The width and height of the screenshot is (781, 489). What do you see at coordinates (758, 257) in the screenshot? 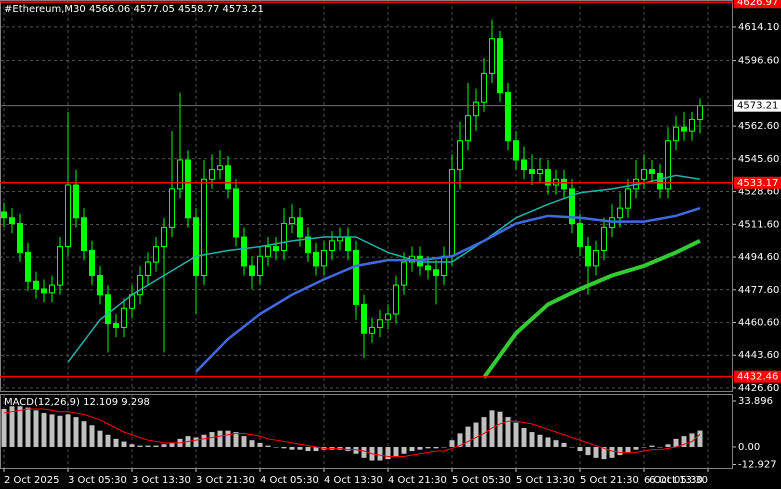
I see `y-tick-label: 4494.60` at bounding box center [758, 257].